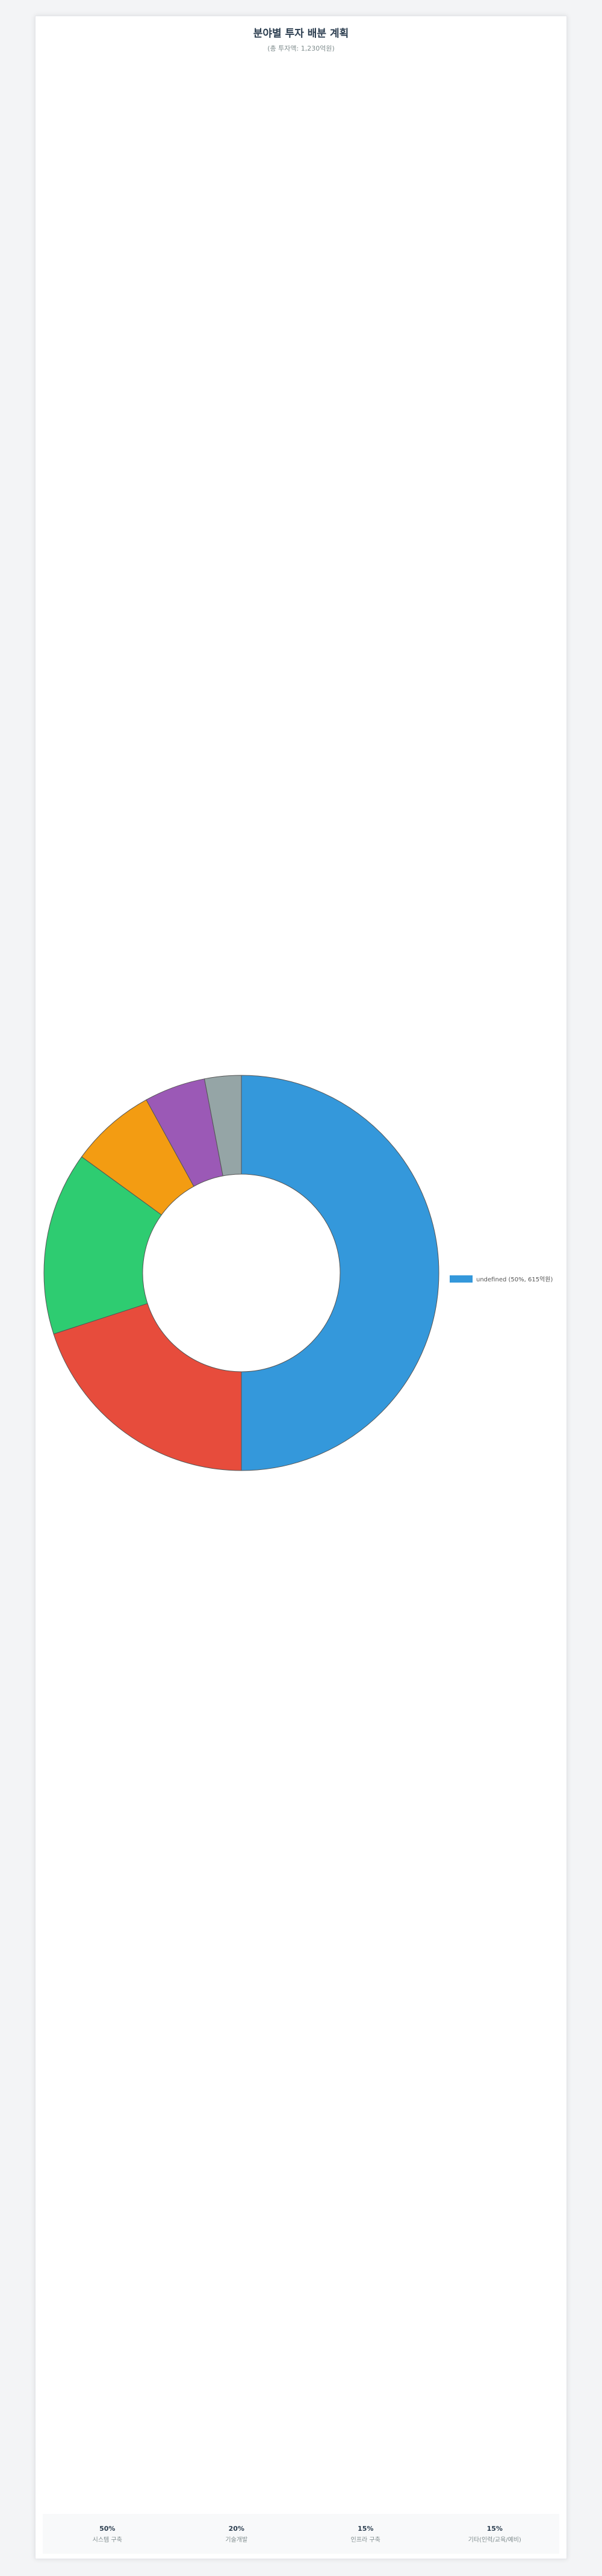 The image size is (602, 2576). What do you see at coordinates (237, 2534) in the screenshot?
I see `stat-tech: 20% 기술개발` at bounding box center [237, 2534].